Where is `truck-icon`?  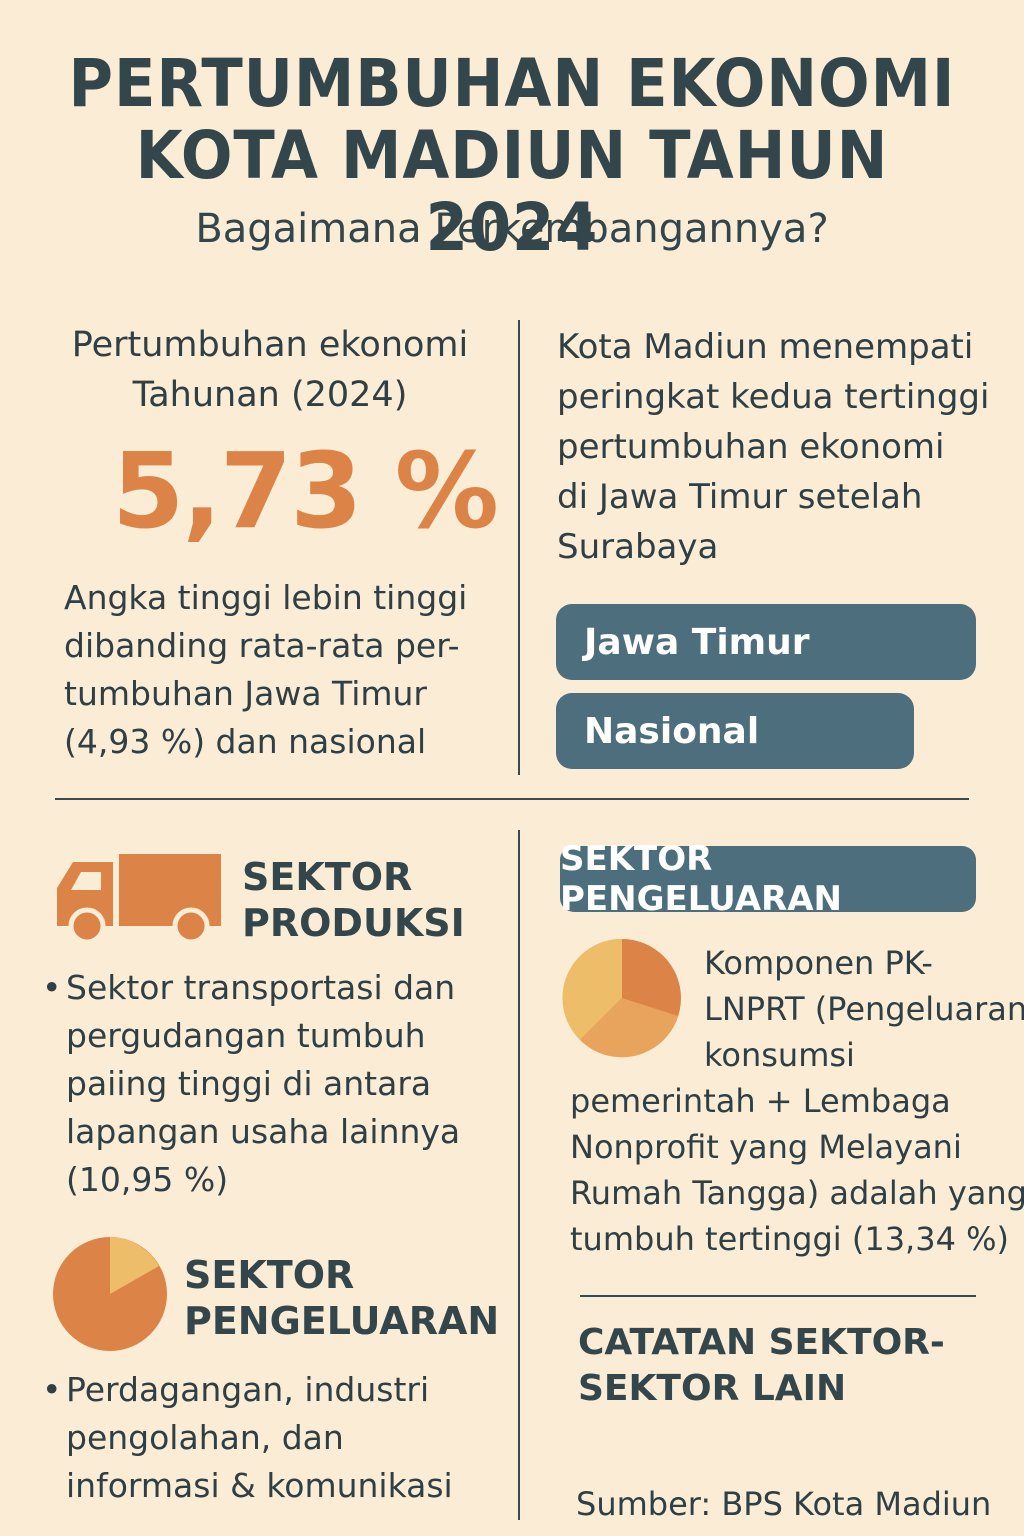
truck-icon is located at coordinates (139, 899).